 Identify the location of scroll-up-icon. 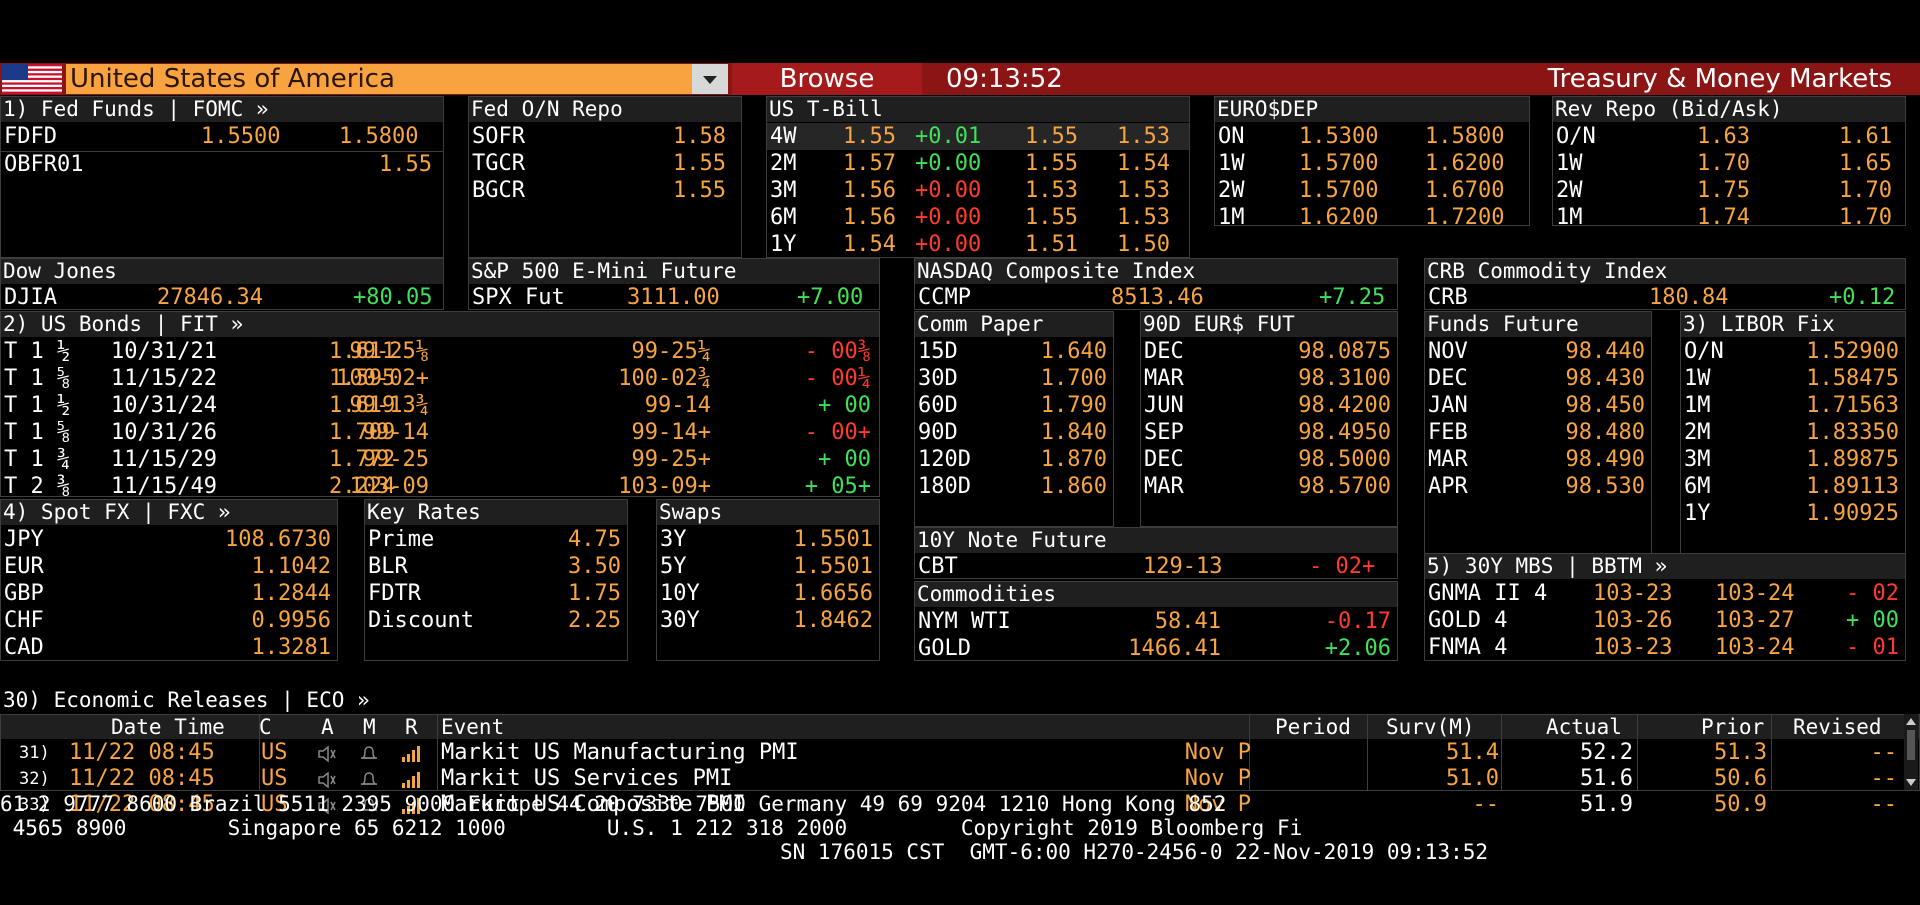
(1911, 721).